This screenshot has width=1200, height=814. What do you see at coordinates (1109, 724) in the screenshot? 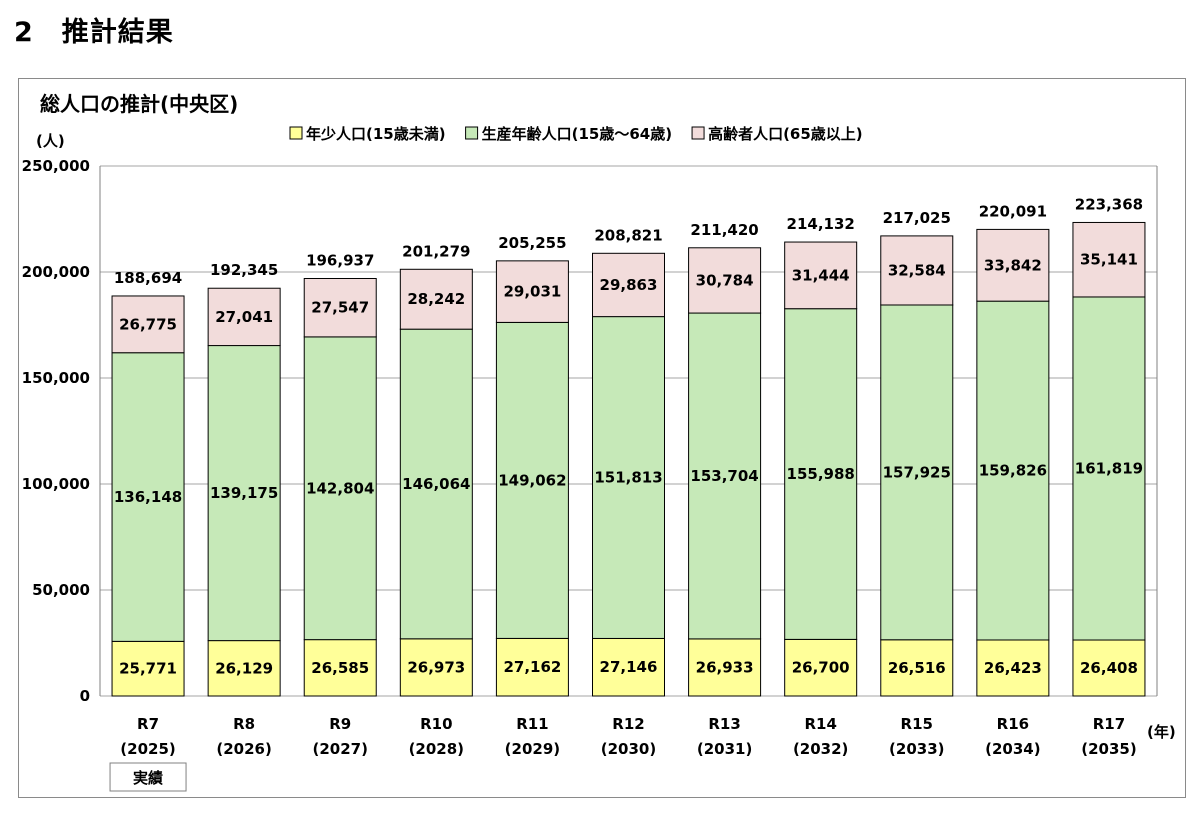
I see `x-tick-label: R17` at bounding box center [1109, 724].